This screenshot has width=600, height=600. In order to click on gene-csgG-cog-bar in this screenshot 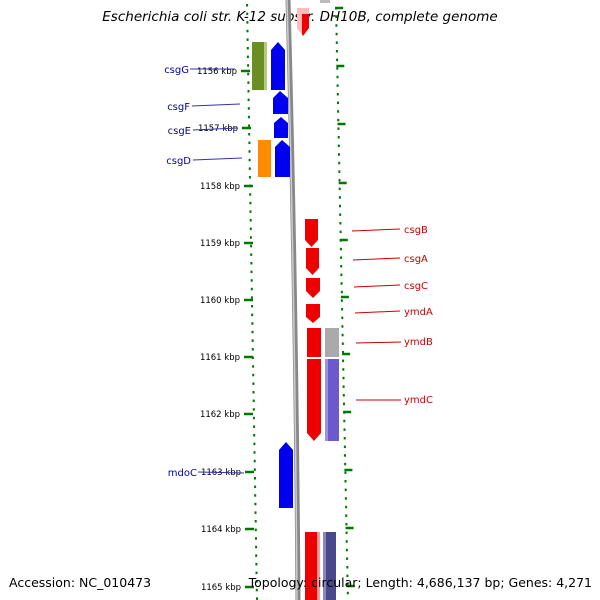, I will do `click(259, 66)`.